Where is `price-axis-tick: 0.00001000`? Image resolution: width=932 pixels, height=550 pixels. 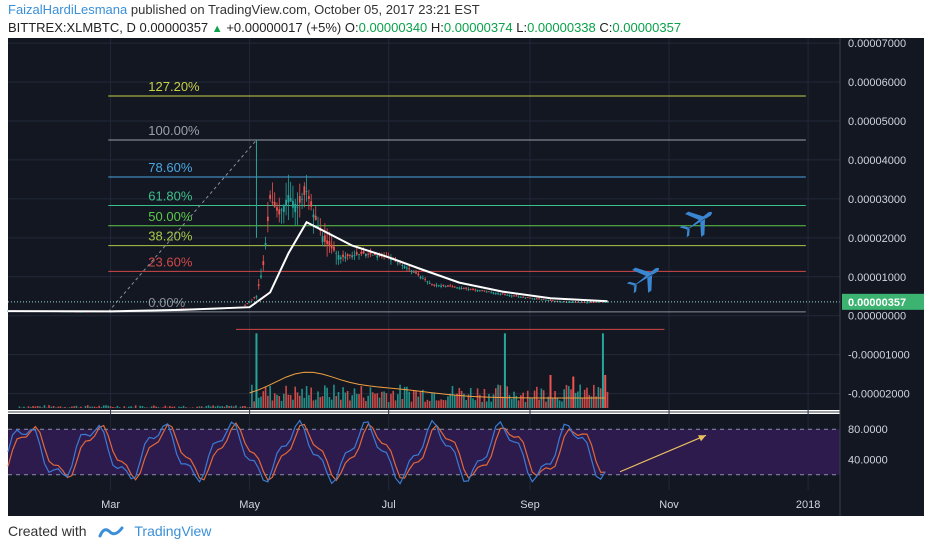
price-axis-tick: 0.00001000 is located at coordinates (877, 278).